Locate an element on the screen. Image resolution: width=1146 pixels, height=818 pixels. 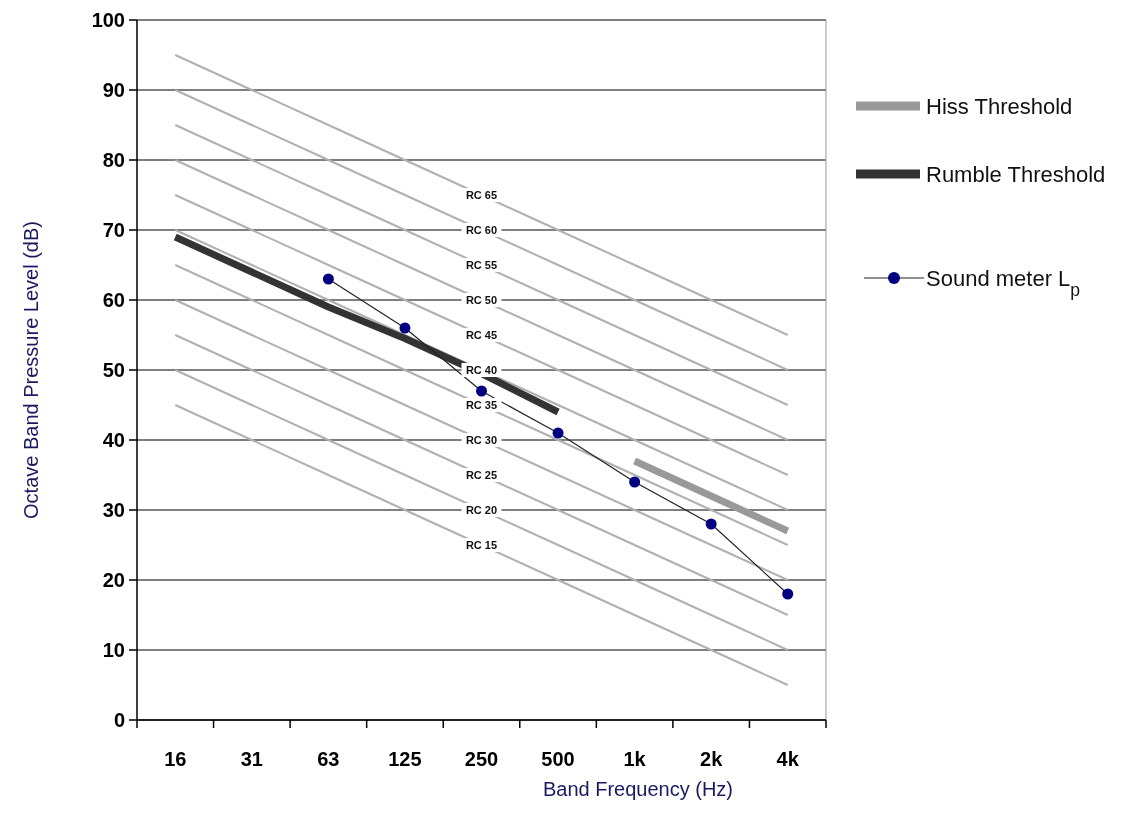
y-tick-label: 20 is located at coordinates (113, 580).